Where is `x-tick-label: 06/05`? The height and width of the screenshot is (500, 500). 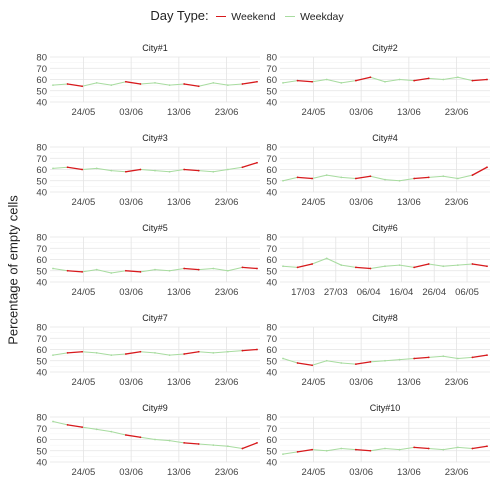
x-tick-label: 06/05 is located at coordinates (467, 292).